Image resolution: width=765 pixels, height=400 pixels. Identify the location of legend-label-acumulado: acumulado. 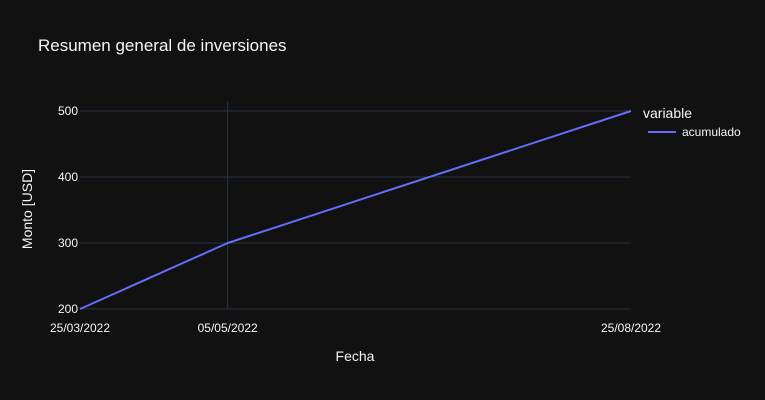
(711, 132).